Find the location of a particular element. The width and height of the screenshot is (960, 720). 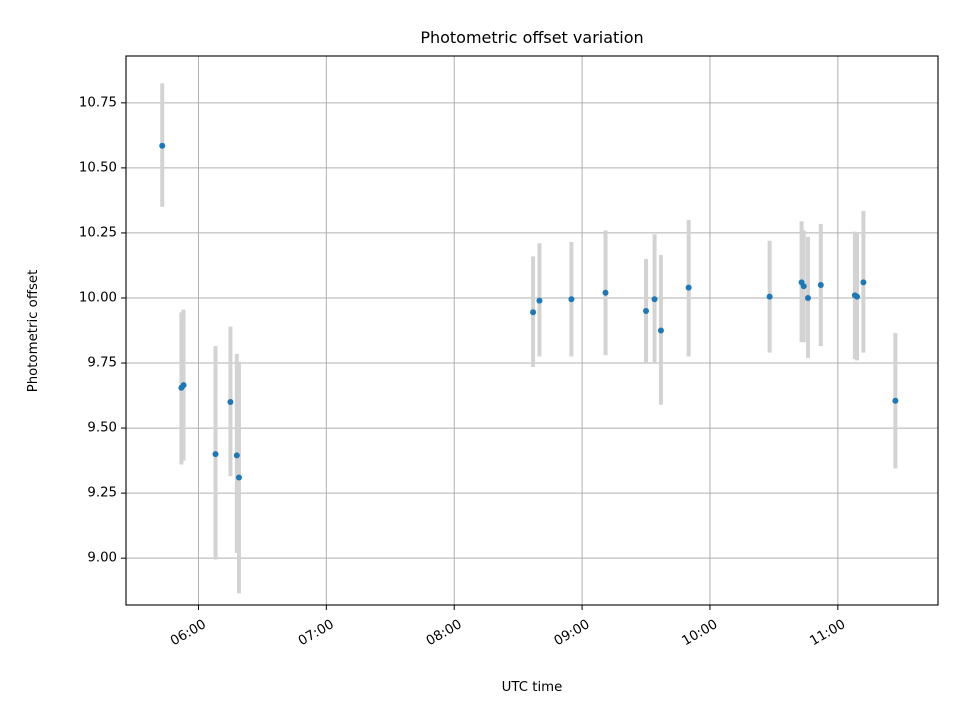

y-tick-label: 9.50 is located at coordinates (102, 428).